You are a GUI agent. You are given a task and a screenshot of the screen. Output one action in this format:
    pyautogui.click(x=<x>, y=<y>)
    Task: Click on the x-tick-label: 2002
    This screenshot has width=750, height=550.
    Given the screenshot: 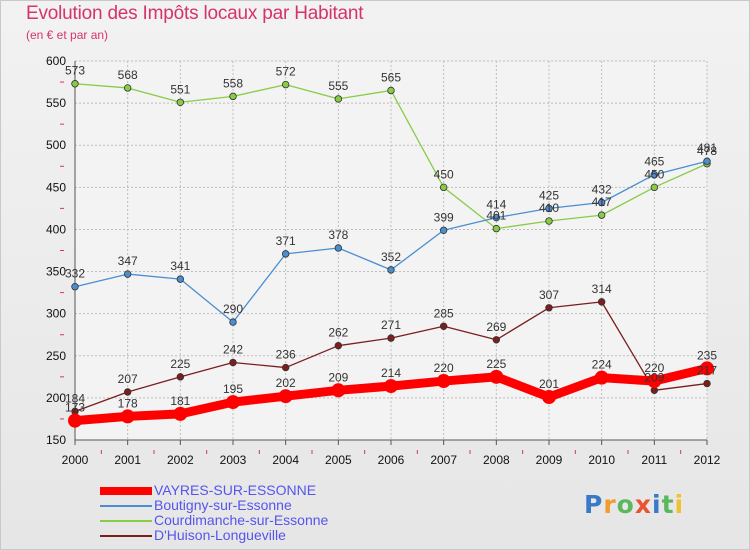 What is the action you would take?
    pyautogui.click(x=180, y=460)
    